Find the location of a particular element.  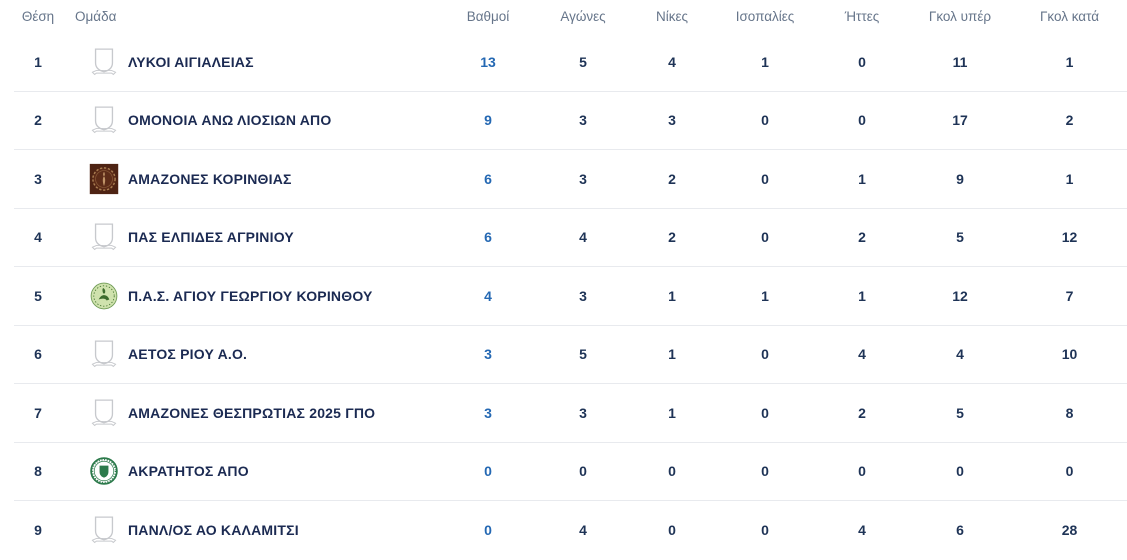

team-cell: ΑΜΑΖΟΝΕΣ ΚΟΡΙΝΘΙΑΣ is located at coordinates (251, 179).